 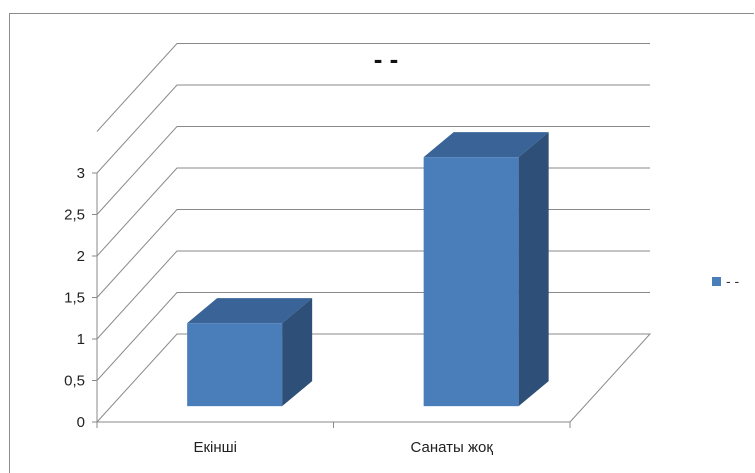 I want to click on y-tick-label: 2, so click(x=81, y=256).